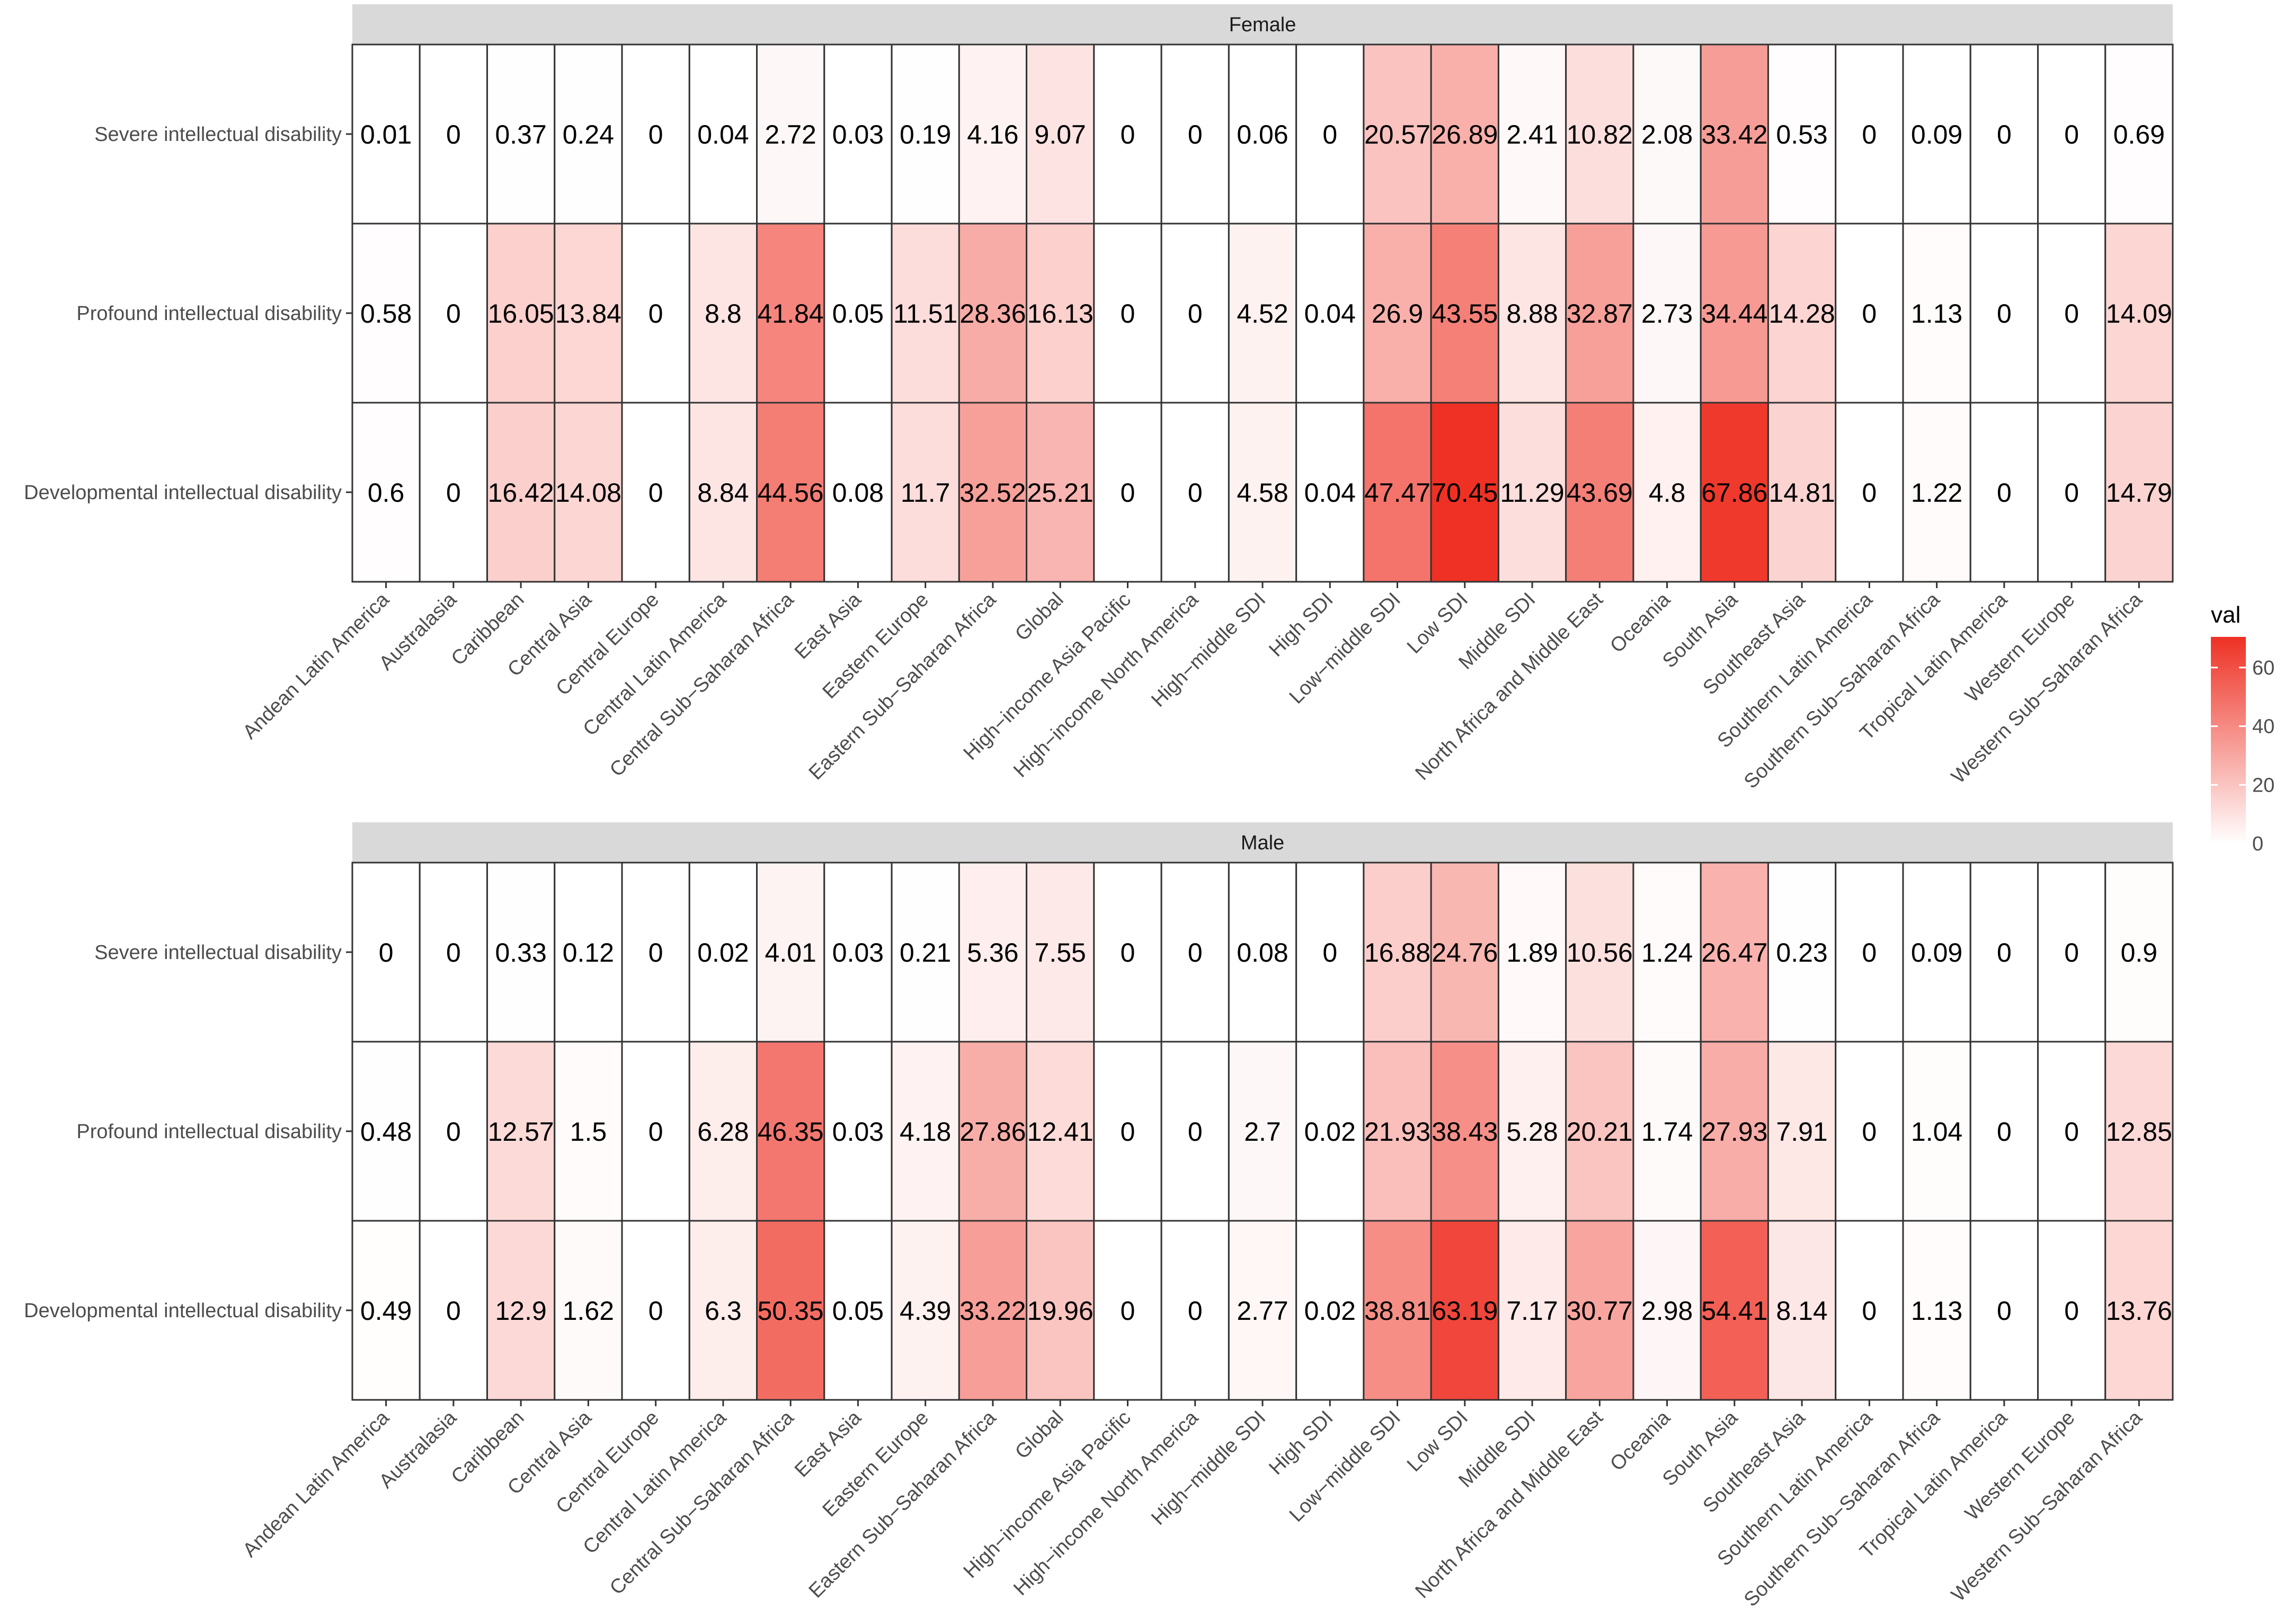 The width and height of the screenshot is (2293, 1624). I want to click on cell-value-label: 11.29, so click(1532, 493).